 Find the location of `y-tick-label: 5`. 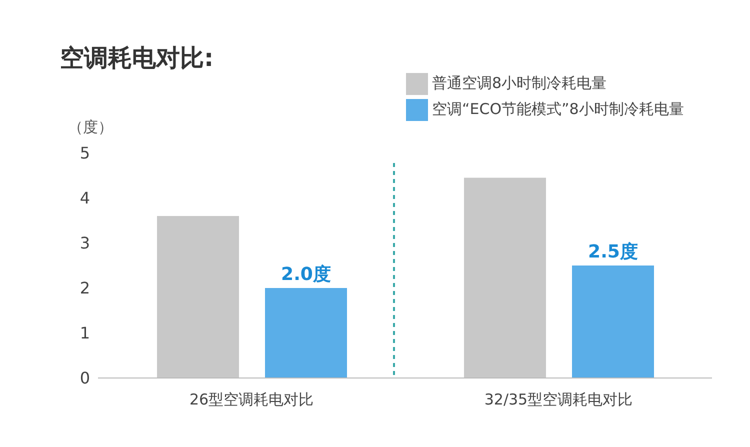

y-tick-label: 5 is located at coordinates (85, 153).